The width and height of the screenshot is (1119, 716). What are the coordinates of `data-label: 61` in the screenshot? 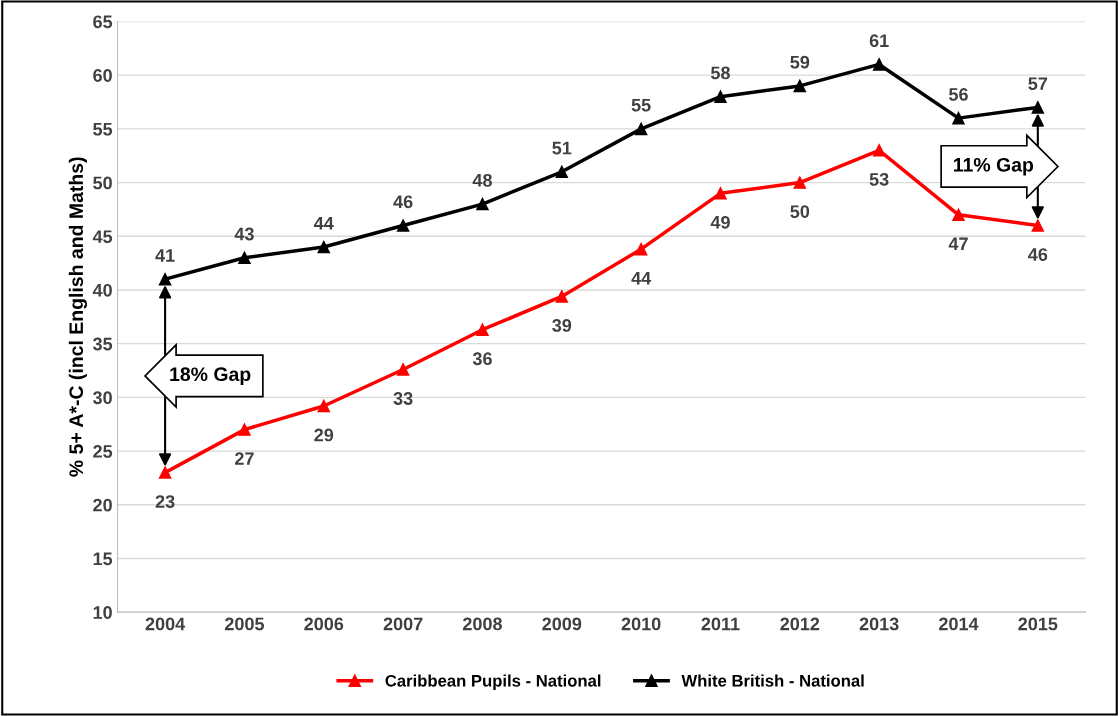 It's located at (879, 41).